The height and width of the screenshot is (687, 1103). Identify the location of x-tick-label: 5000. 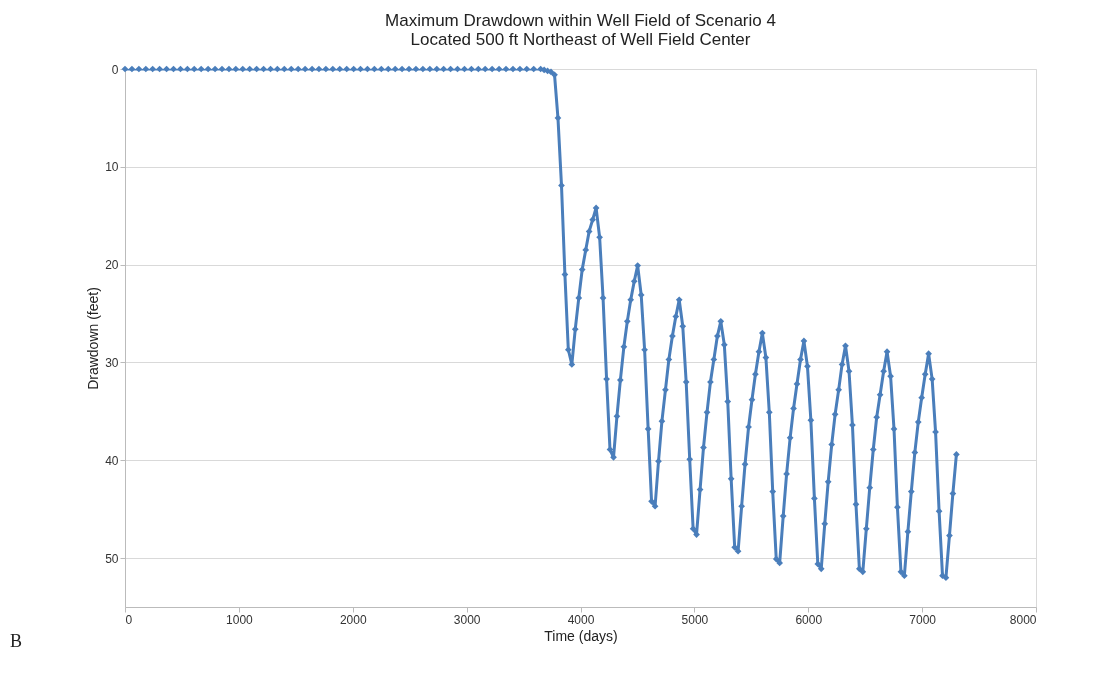
(695, 619).